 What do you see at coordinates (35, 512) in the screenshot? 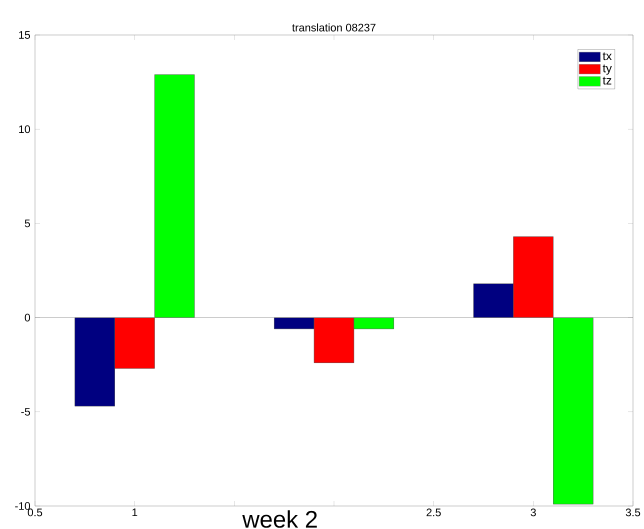
I see `x-tick-label: 0.5` at bounding box center [35, 512].